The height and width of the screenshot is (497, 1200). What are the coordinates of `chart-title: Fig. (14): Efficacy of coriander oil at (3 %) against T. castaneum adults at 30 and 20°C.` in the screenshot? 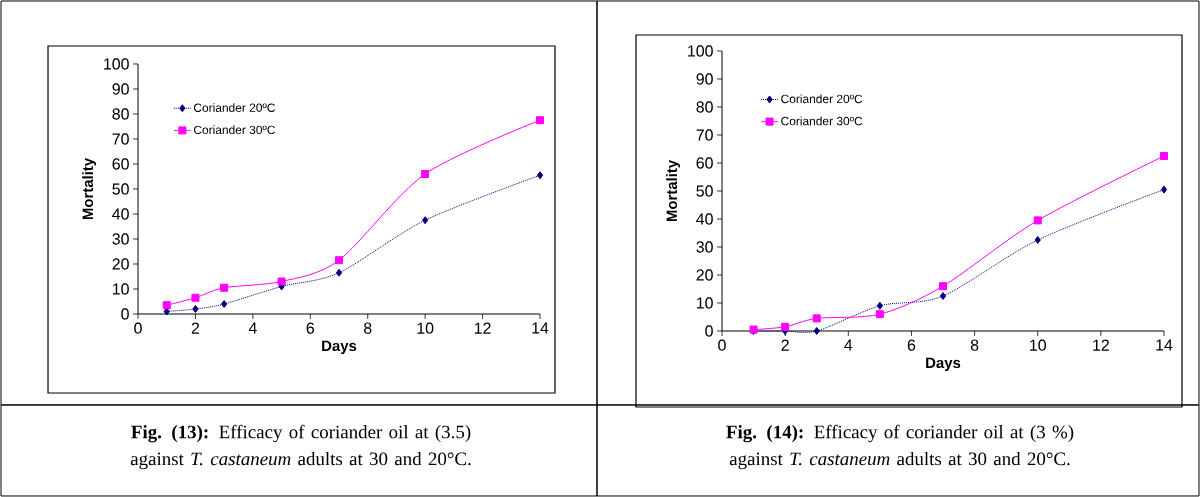 It's located at (900, 447).